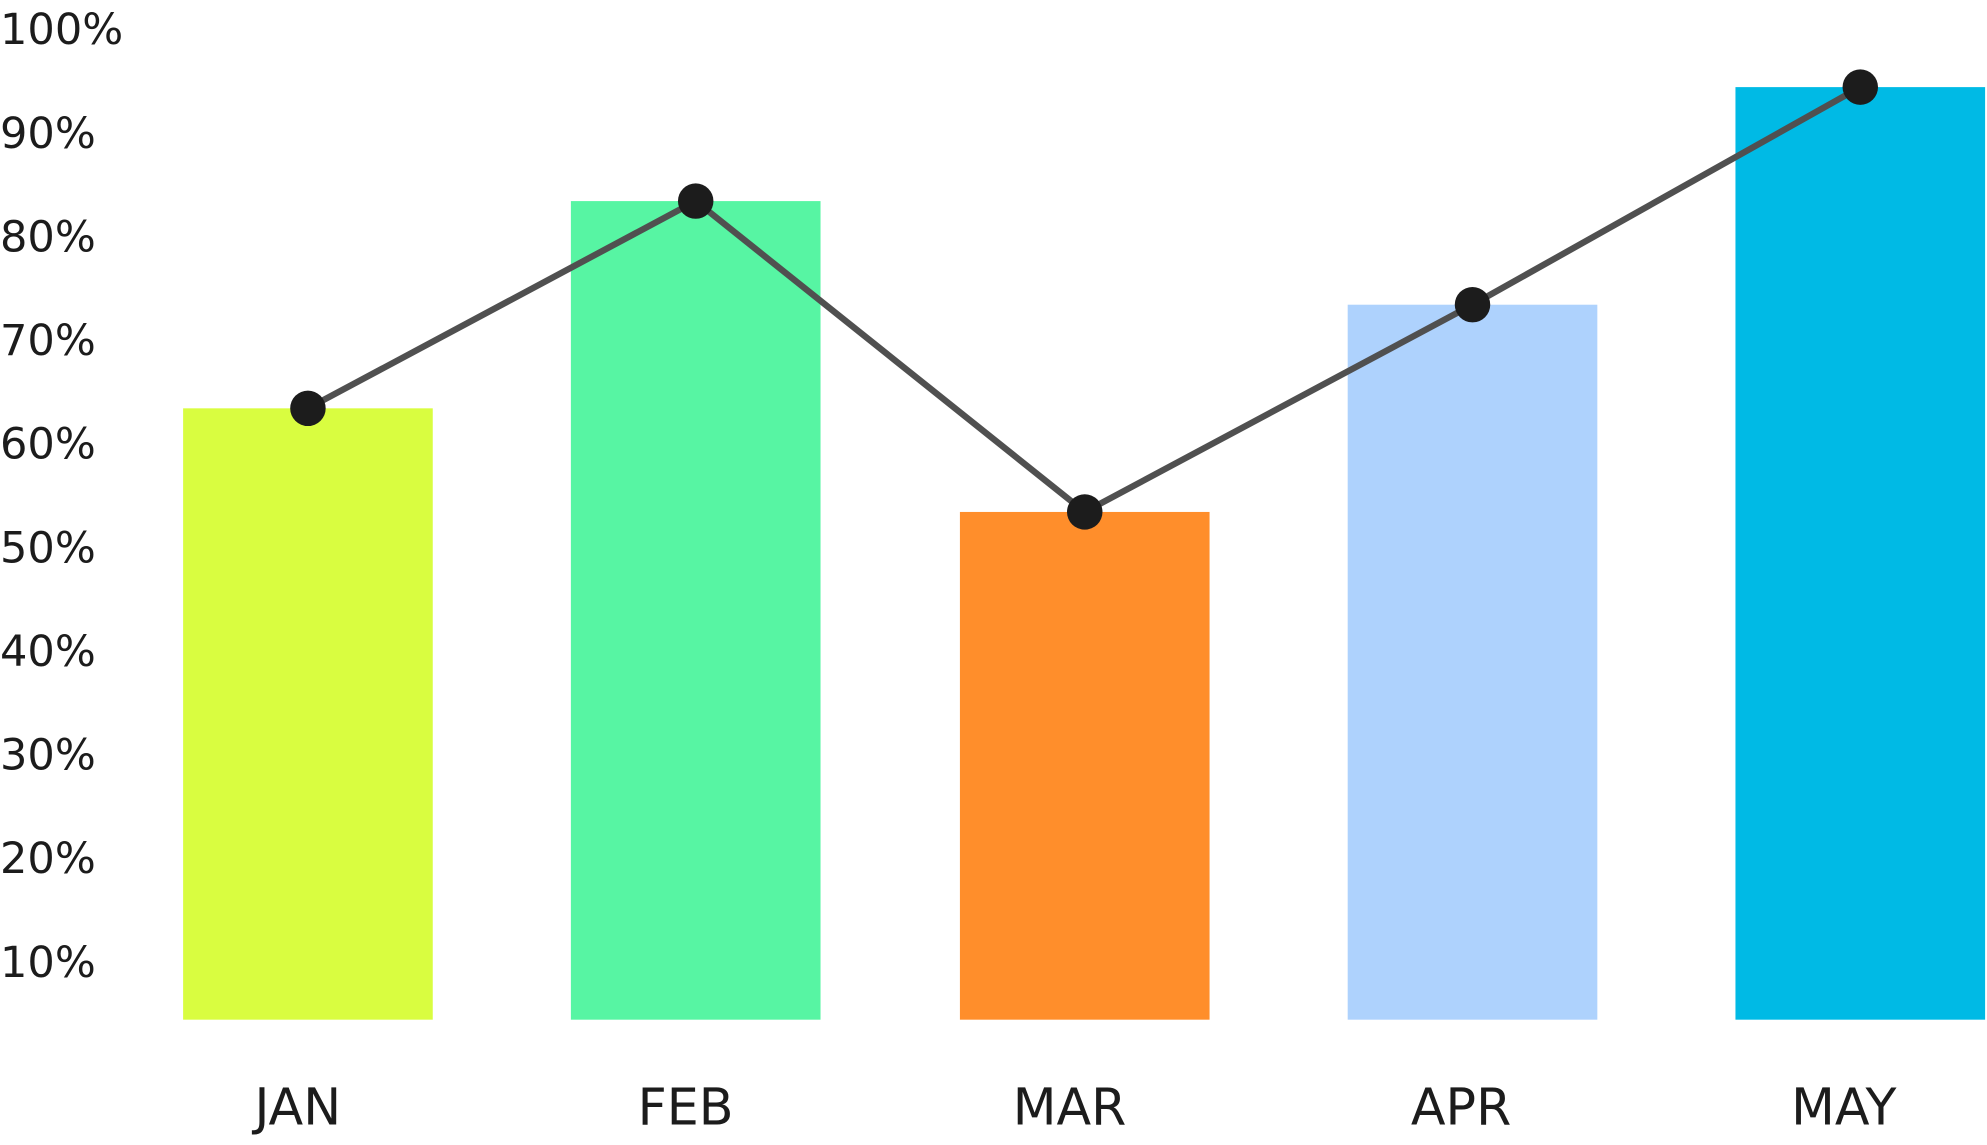 Image resolution: width=1987 pixels, height=1145 pixels. What do you see at coordinates (308, 714) in the screenshot?
I see `bar-jan` at bounding box center [308, 714].